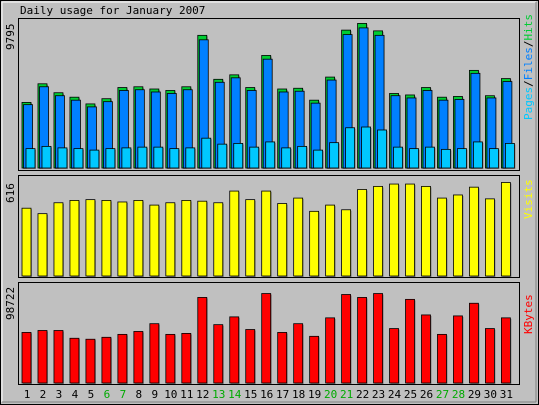 This screenshot has width=539, height=405. Describe the element at coordinates (139, 394) in the screenshot. I see `day-label: 8` at that location.